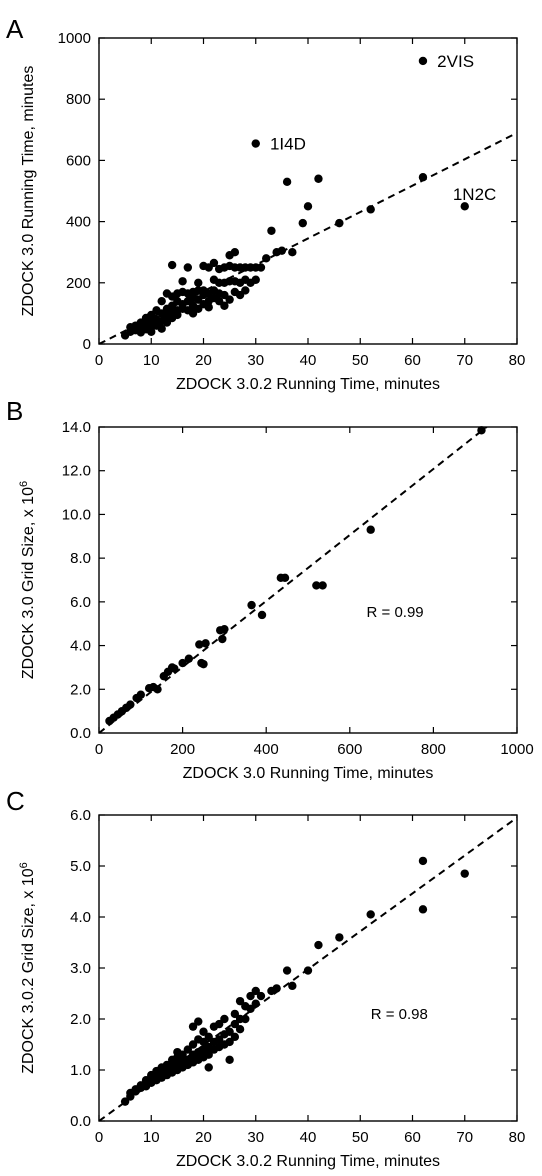 Image resolution: width=542 pixels, height=1176 pixels. I want to click on x-tick-label: 60, so click(412, 360).